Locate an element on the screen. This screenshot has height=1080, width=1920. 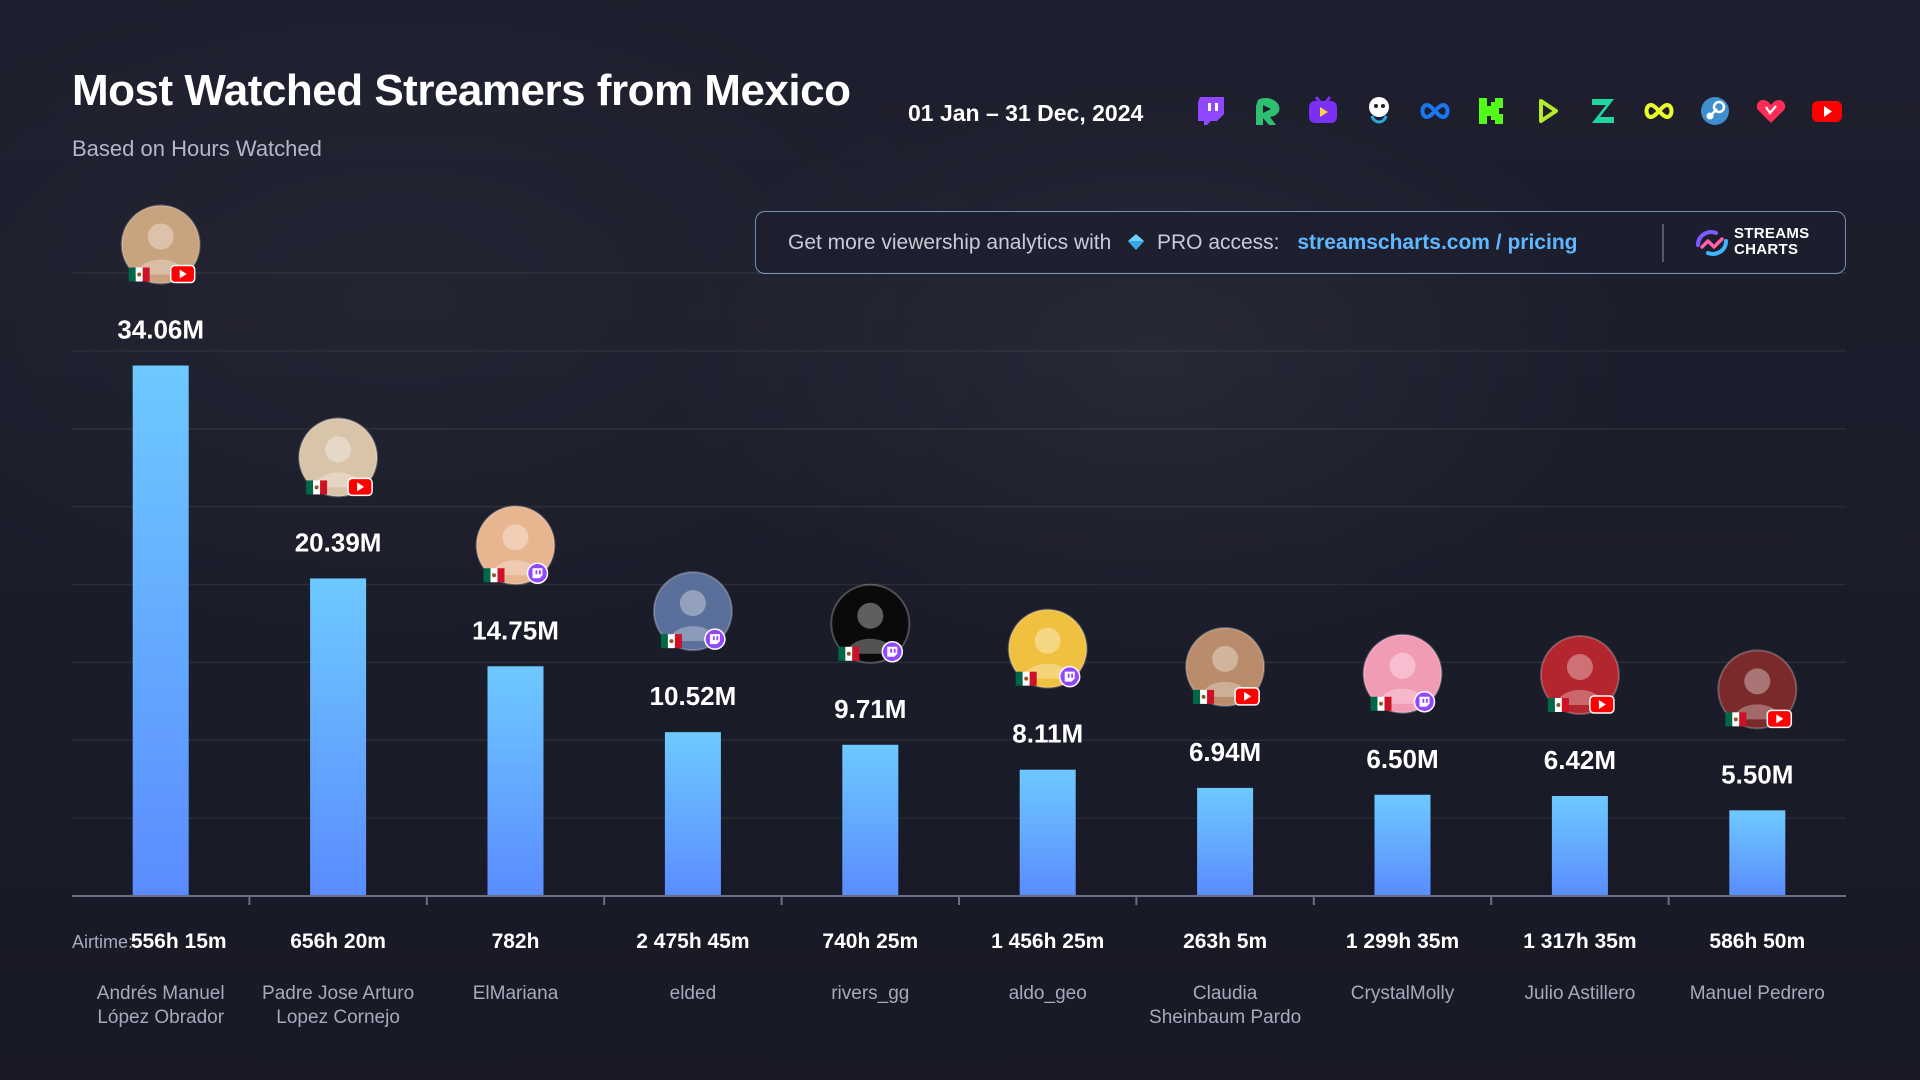
bar-value-label: 34.06M is located at coordinates (160, 330).